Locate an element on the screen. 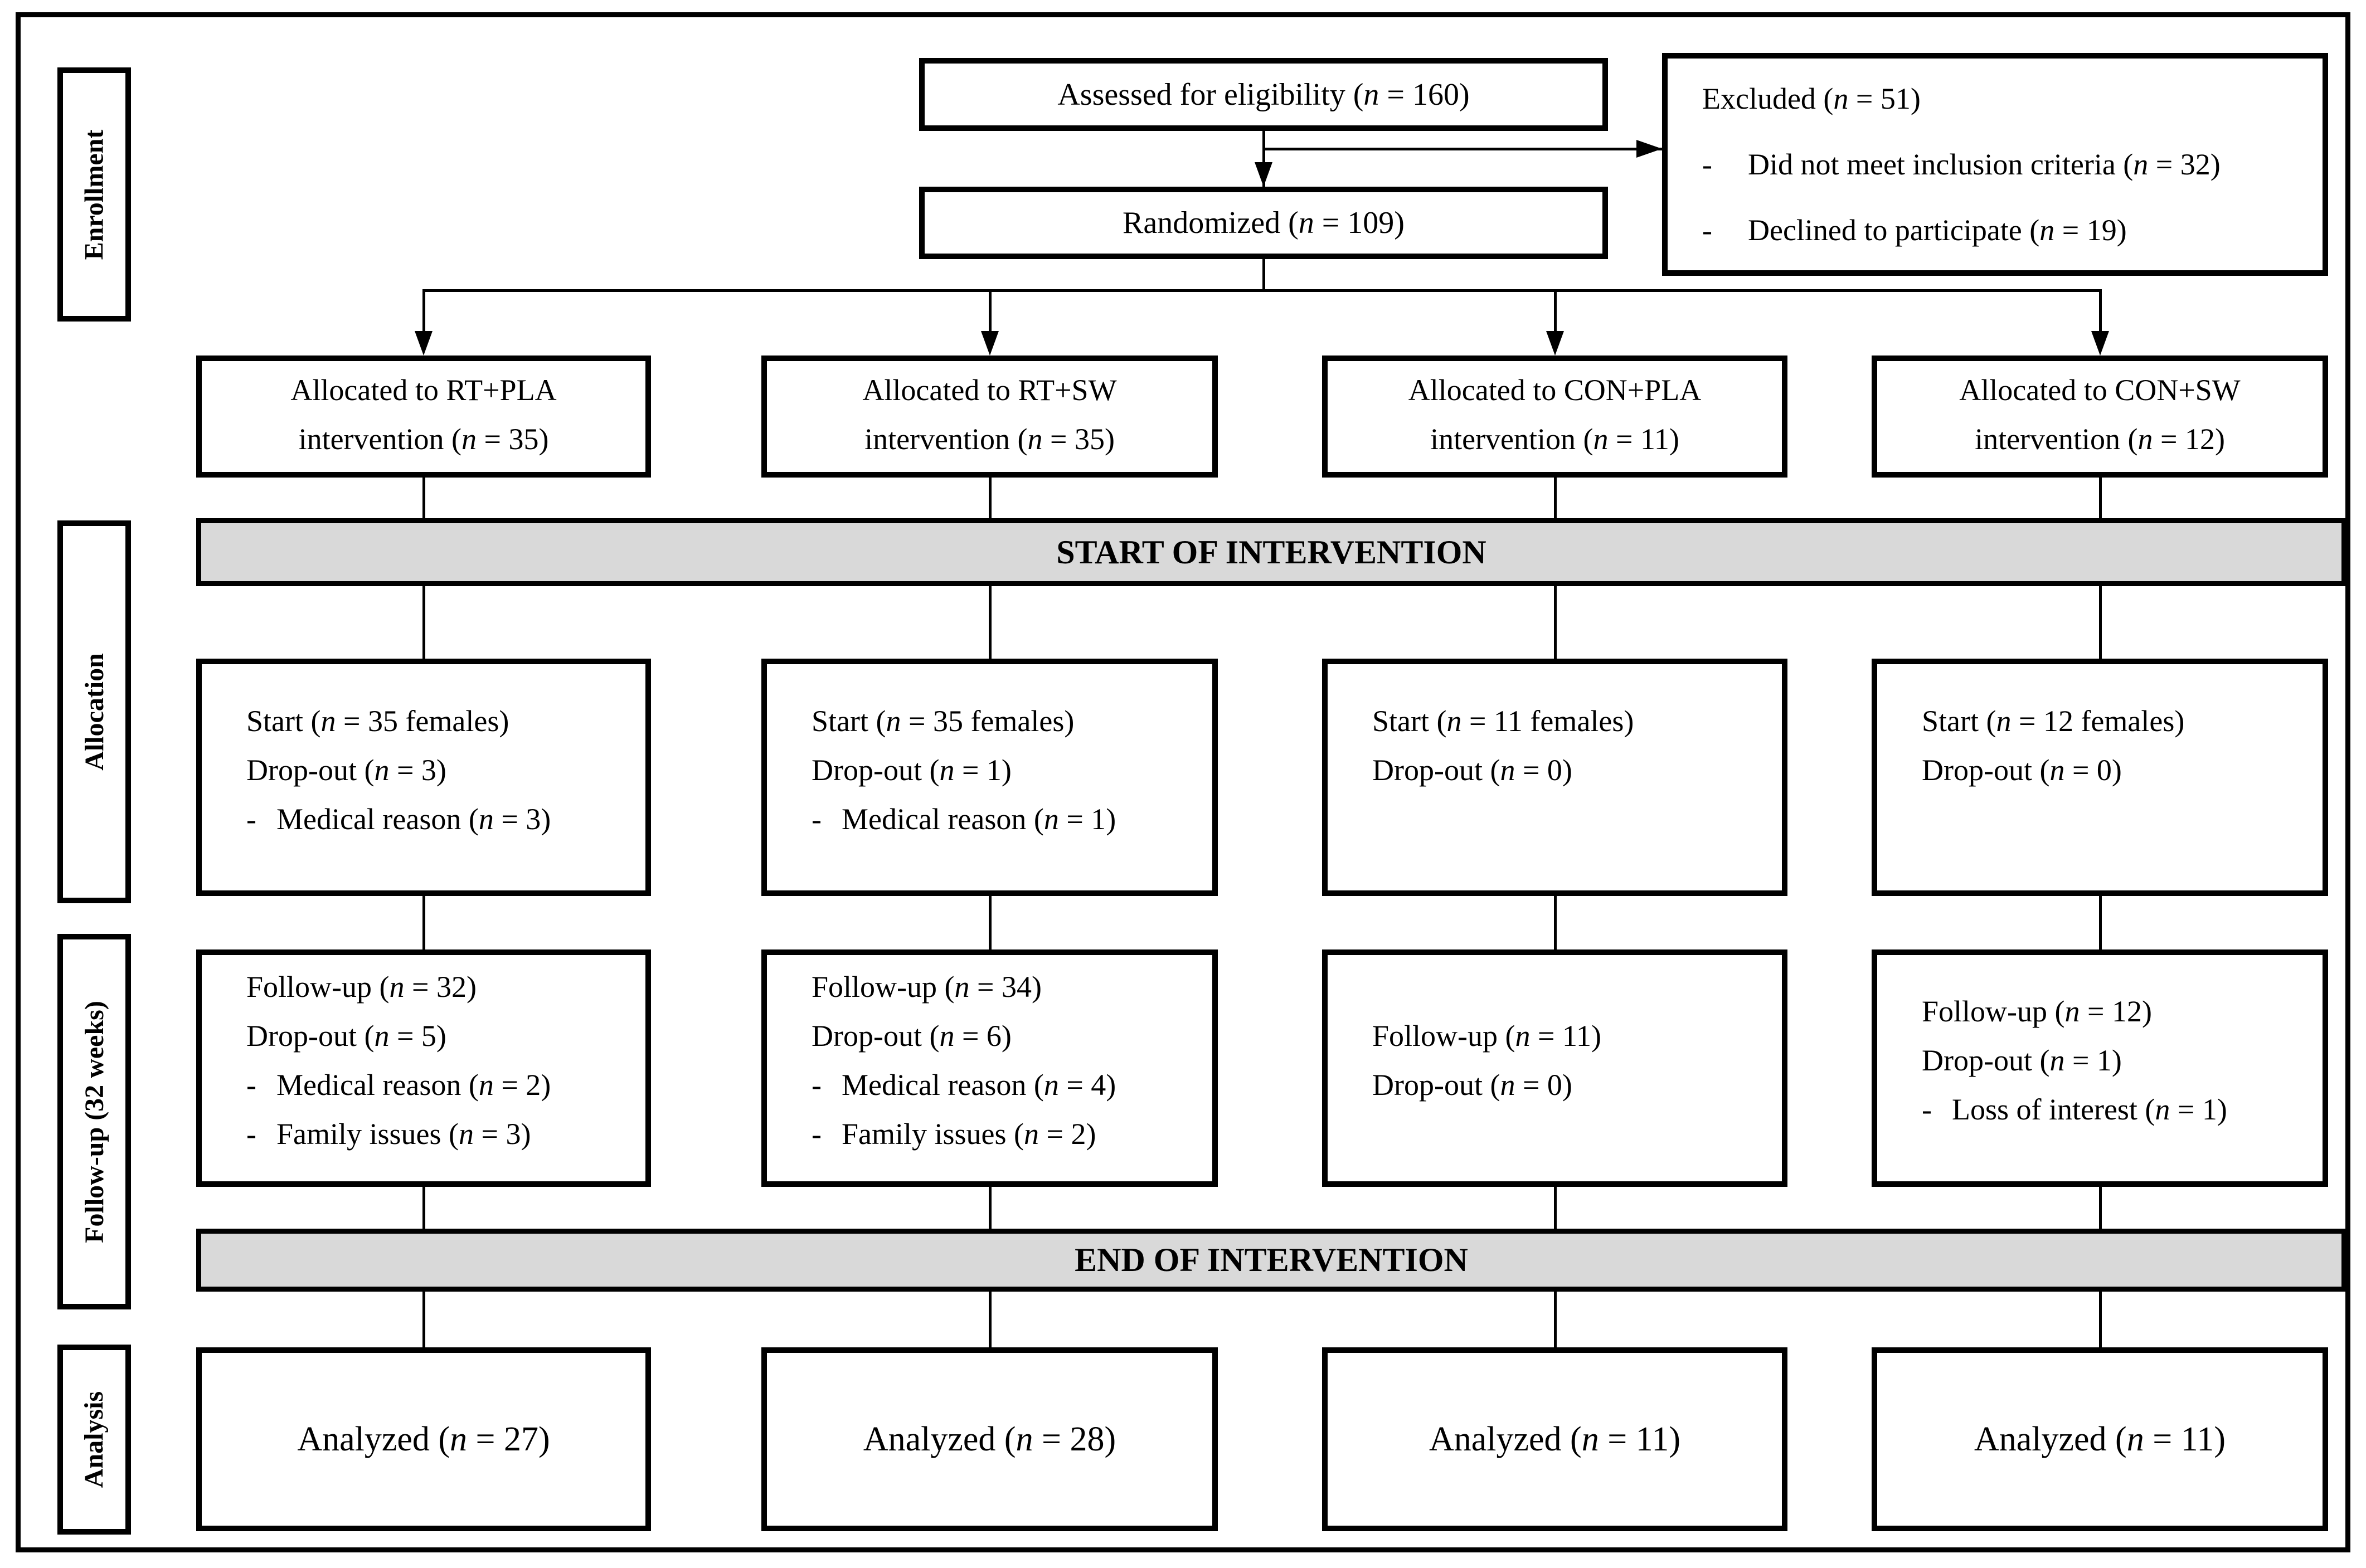 Image resolution: width=2366 pixels, height=1568 pixels. randomized-box: Randomized (n = 109) is located at coordinates (1263, 223).